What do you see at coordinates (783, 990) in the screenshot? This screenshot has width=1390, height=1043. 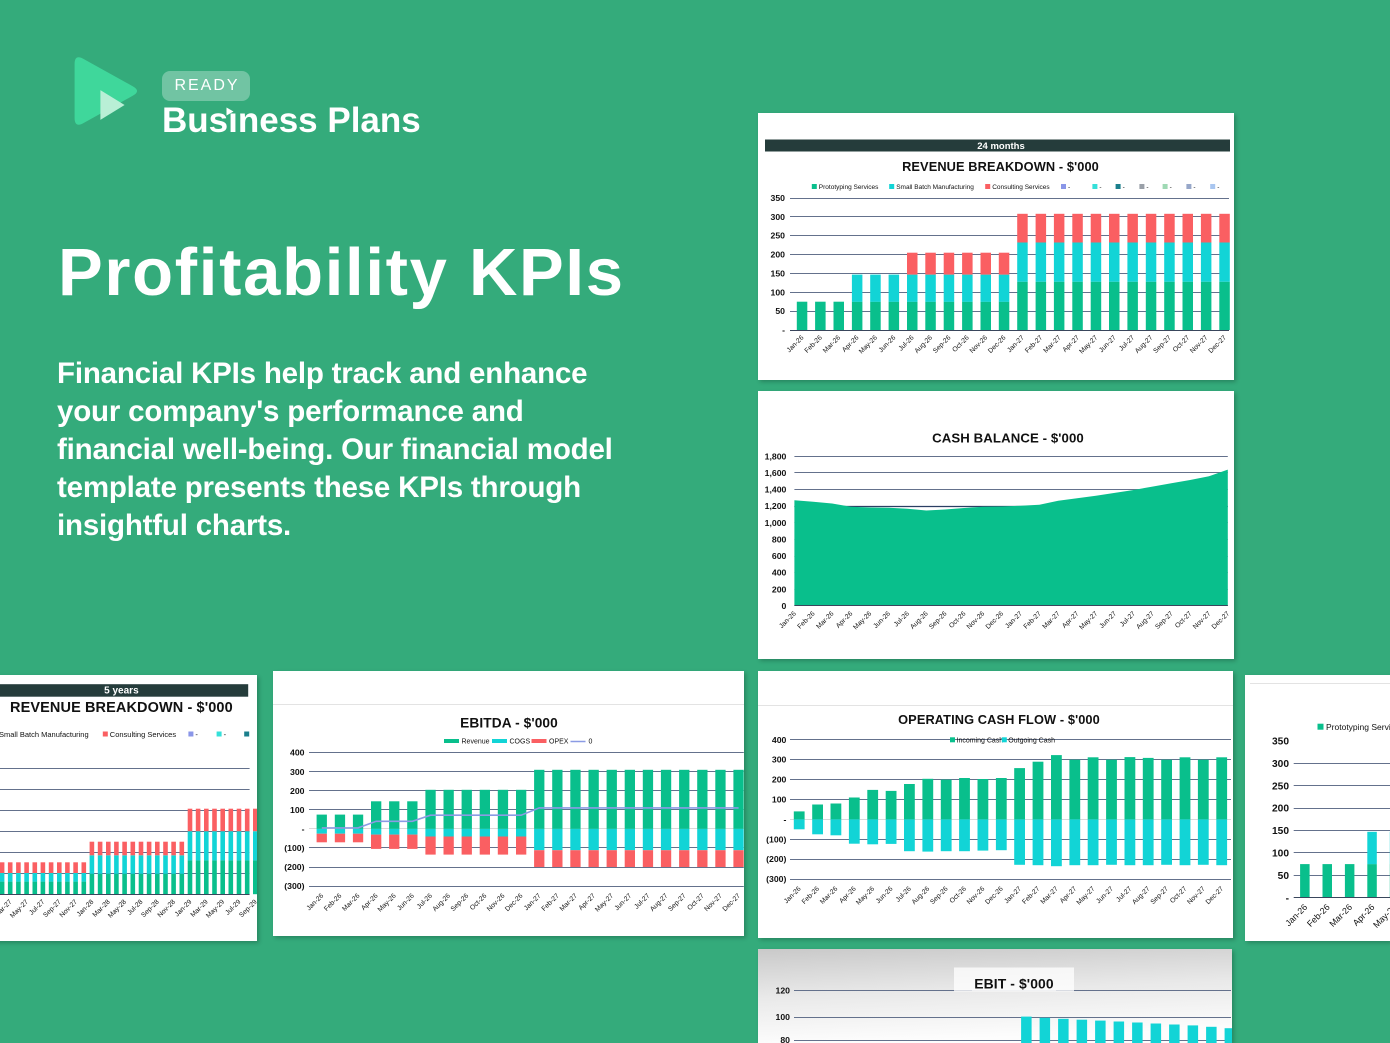 I see `svg-text: 120` at bounding box center [783, 990].